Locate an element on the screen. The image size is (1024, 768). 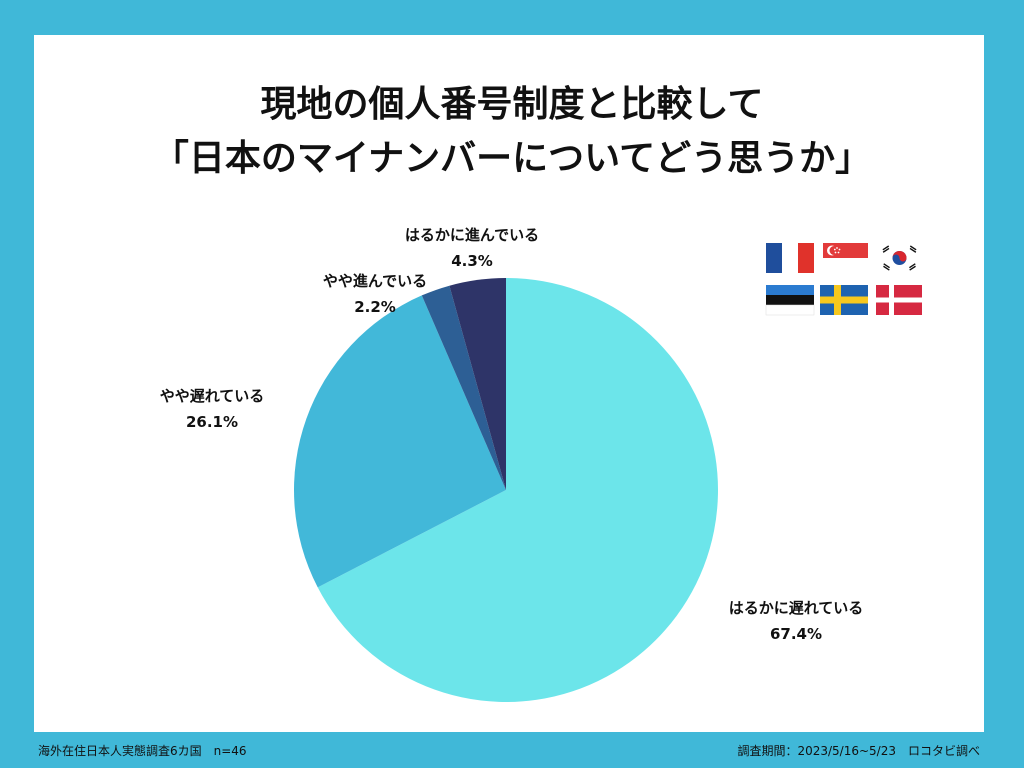
slice-label-4: はるかに進んでいる is located at coordinates (472, 235).